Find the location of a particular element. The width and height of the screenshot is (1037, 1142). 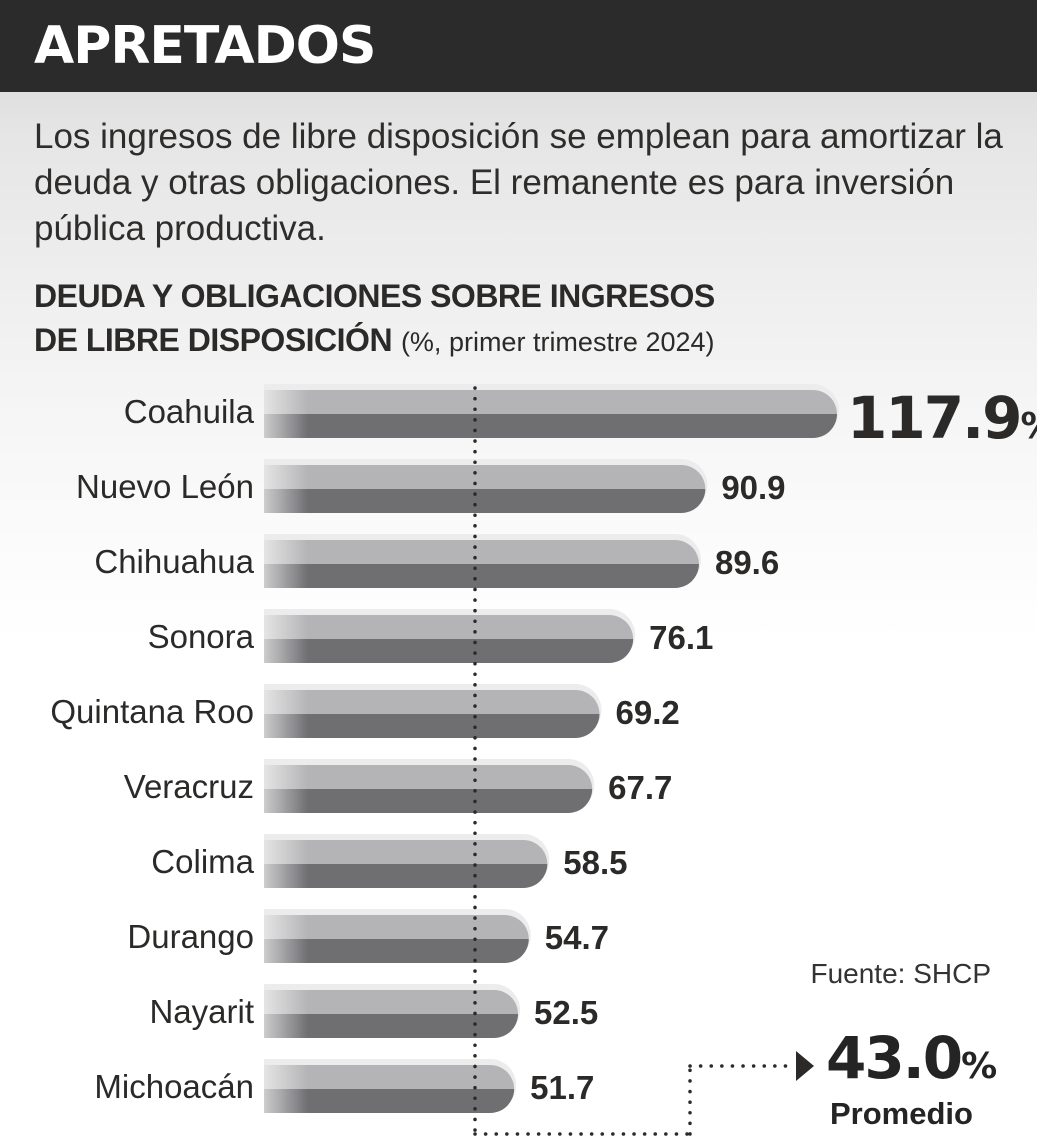

category-label: Nuevo León is located at coordinates (165, 486).